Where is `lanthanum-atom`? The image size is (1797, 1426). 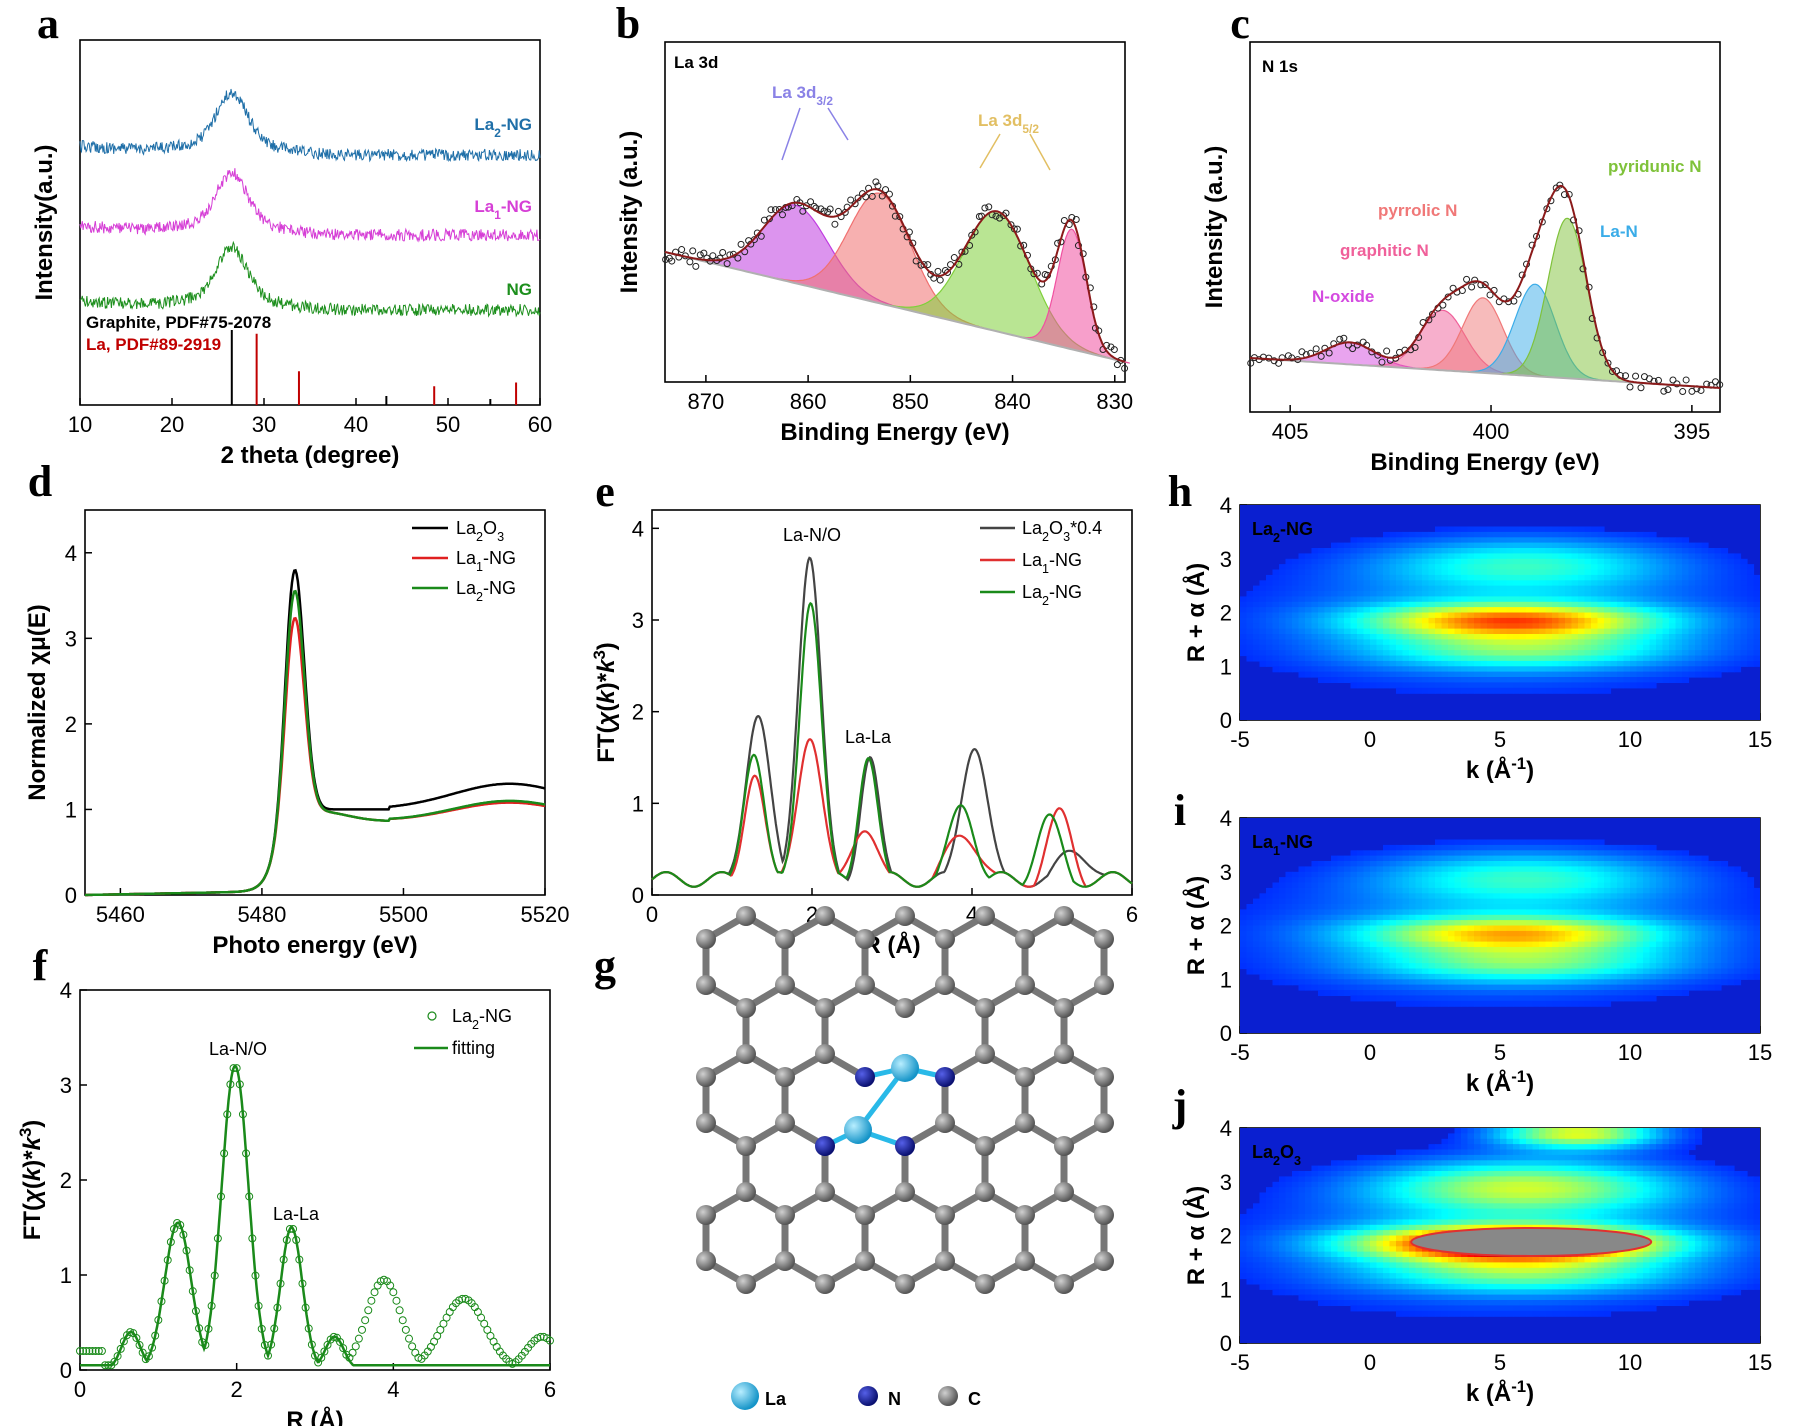
lanthanum-atom is located at coordinates (858, 1130).